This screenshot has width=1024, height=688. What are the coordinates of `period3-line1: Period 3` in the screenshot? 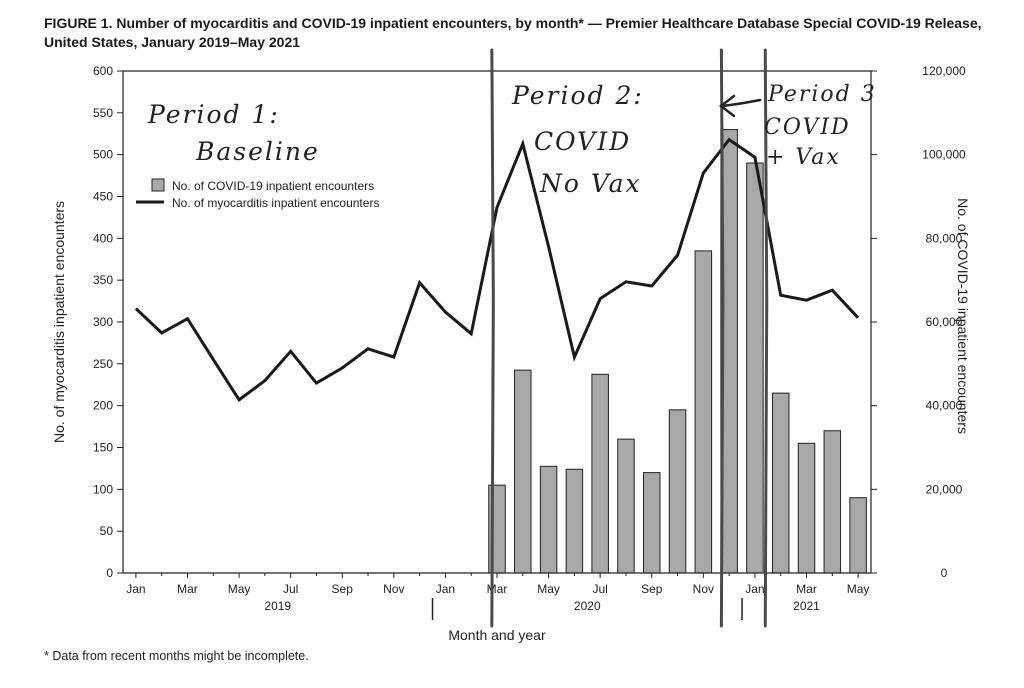 It's located at (822, 94).